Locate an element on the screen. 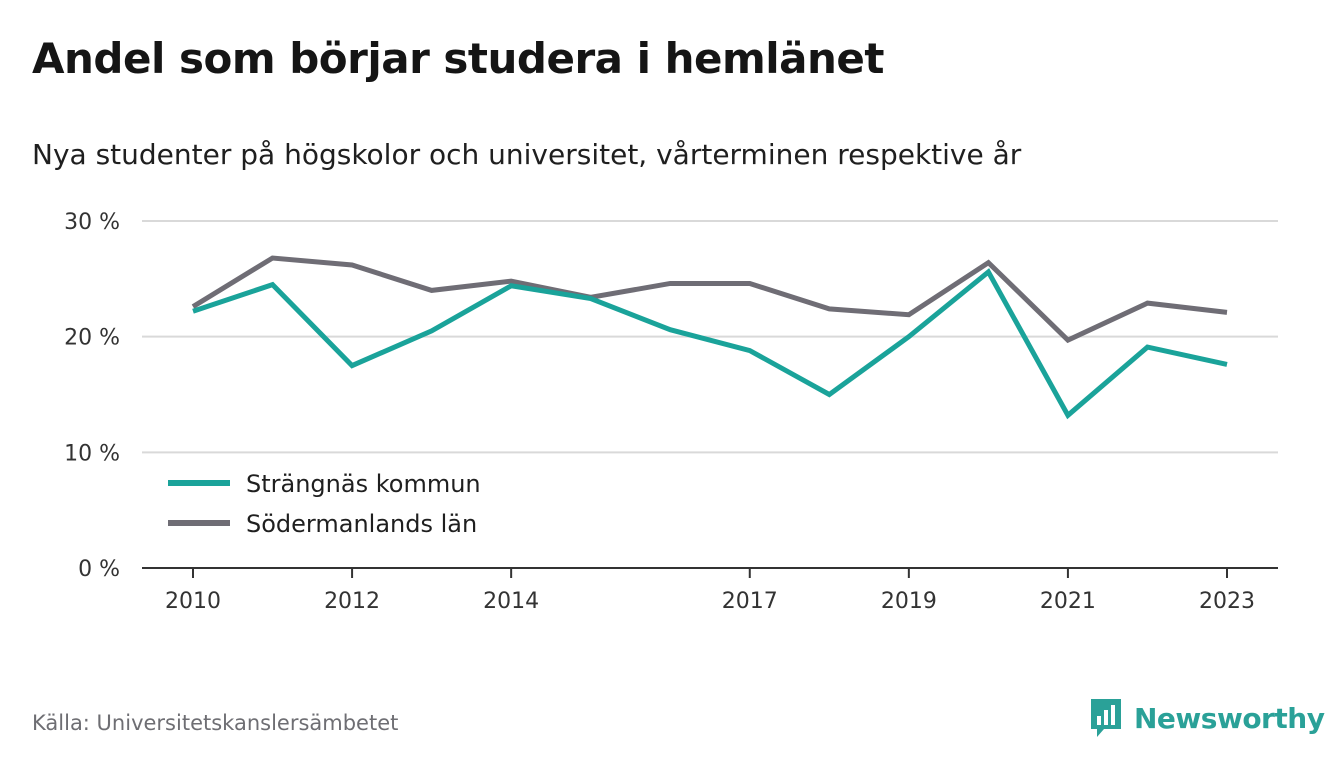 This screenshot has height=771, width=1340. legend: Strängnäs kommun Södermanlands län is located at coordinates (324, 504).